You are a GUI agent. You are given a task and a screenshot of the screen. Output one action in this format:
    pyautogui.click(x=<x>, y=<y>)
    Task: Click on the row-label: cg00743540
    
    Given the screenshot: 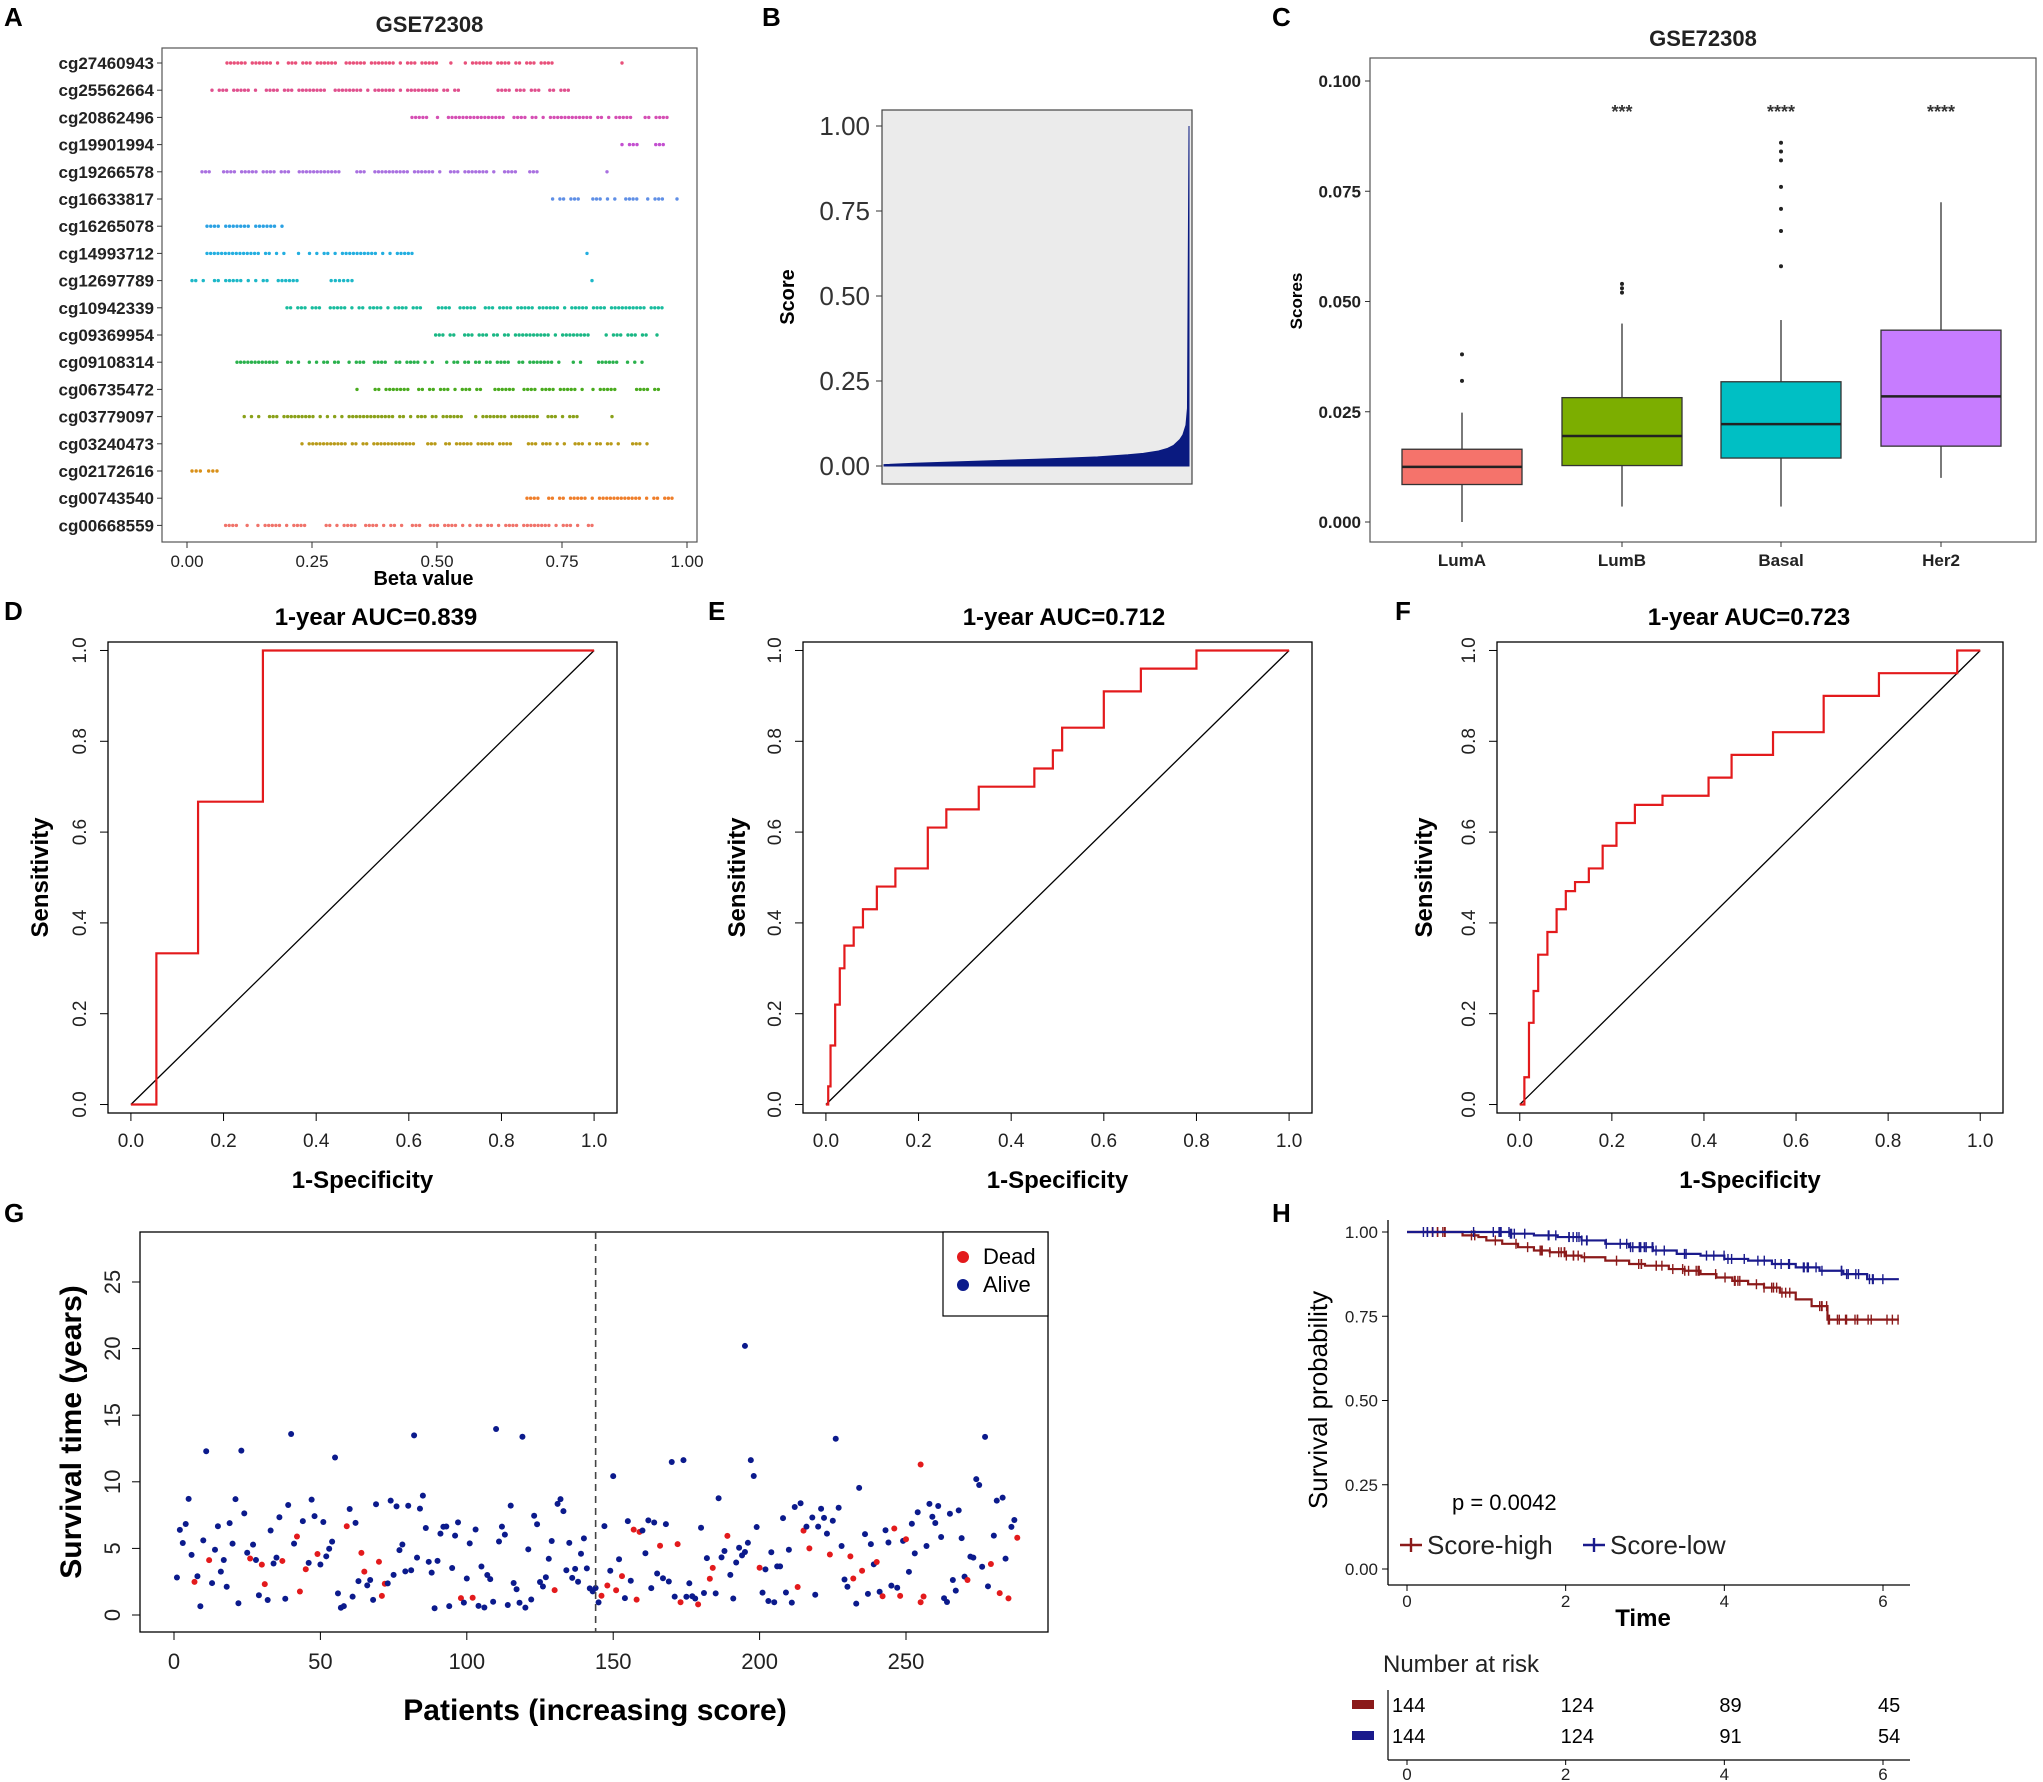 What is the action you would take?
    pyautogui.click(x=106, y=498)
    